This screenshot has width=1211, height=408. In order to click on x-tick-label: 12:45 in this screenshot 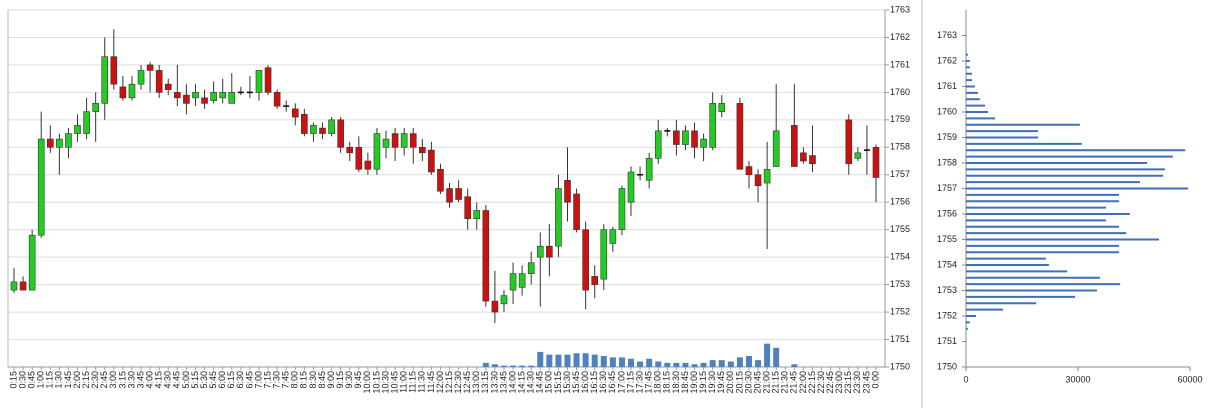, I will do `click(467, 382)`.